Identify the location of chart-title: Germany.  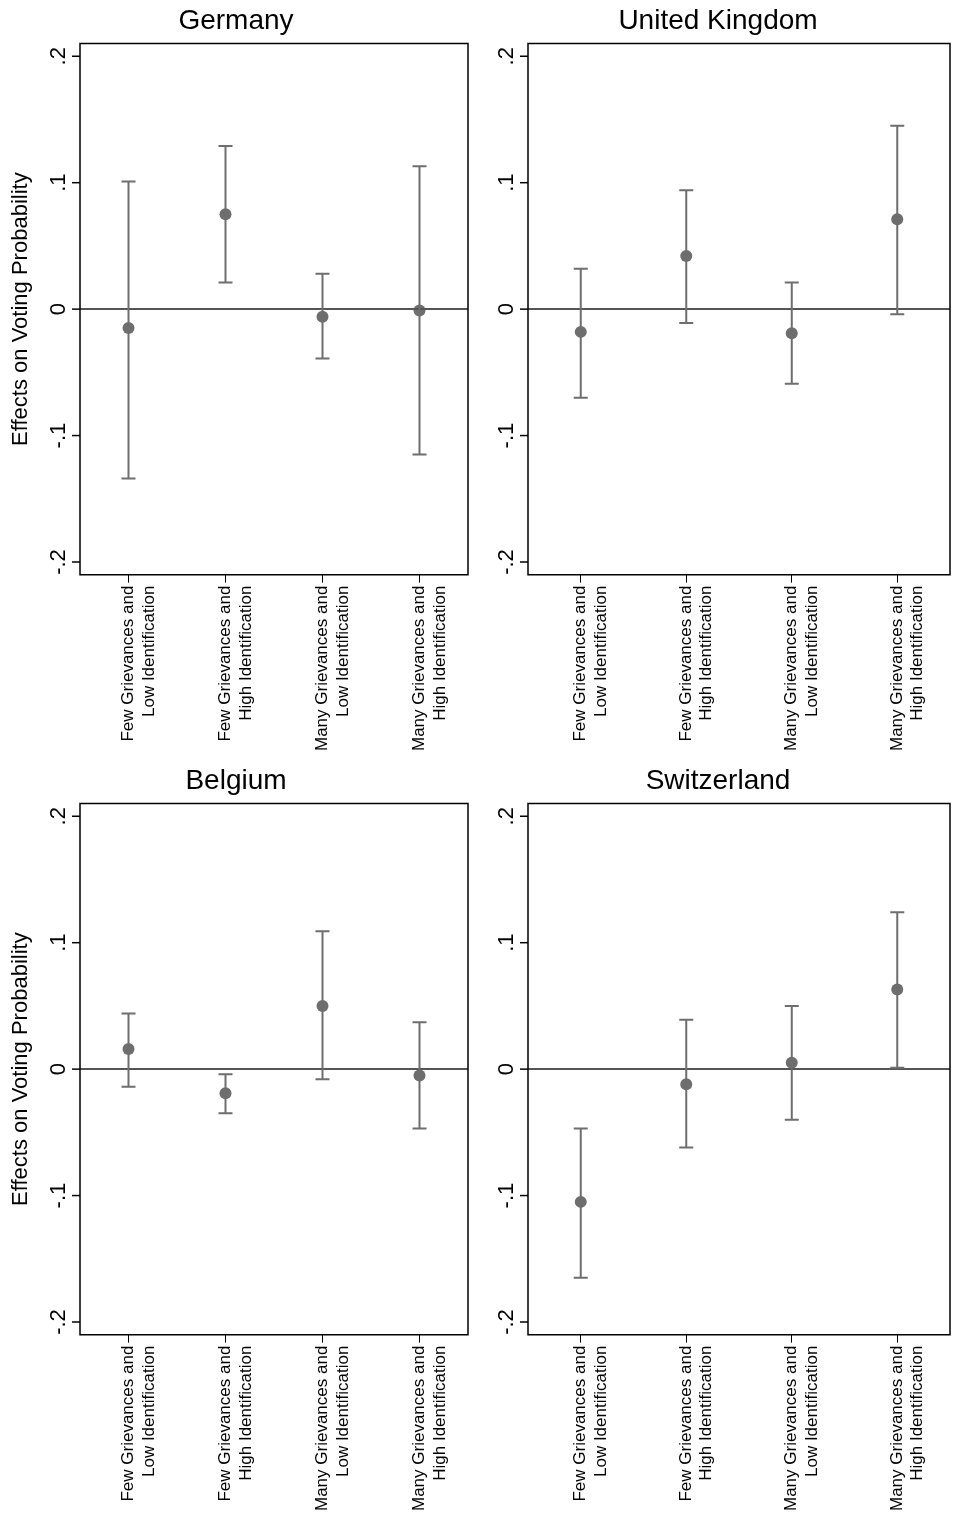
(236, 19).